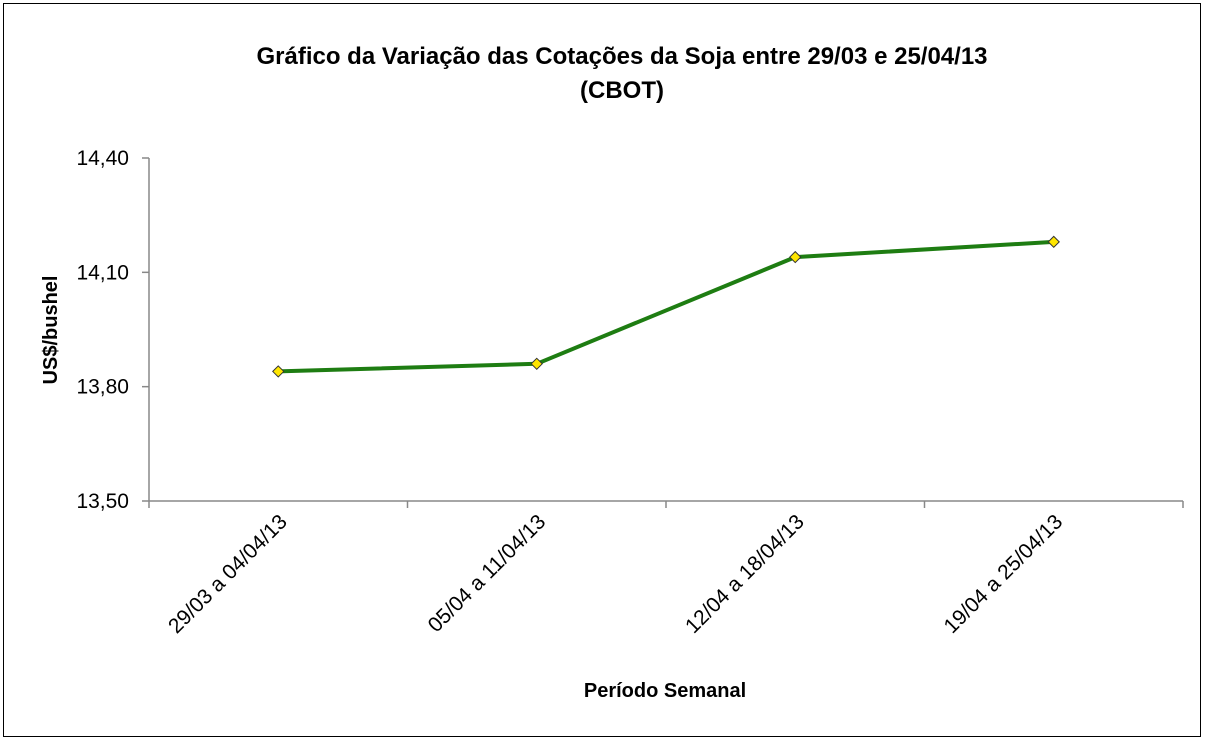  Describe the element at coordinates (745, 574) in the screenshot. I see `x-tick-label: 12/04 a 18/04/13` at that location.